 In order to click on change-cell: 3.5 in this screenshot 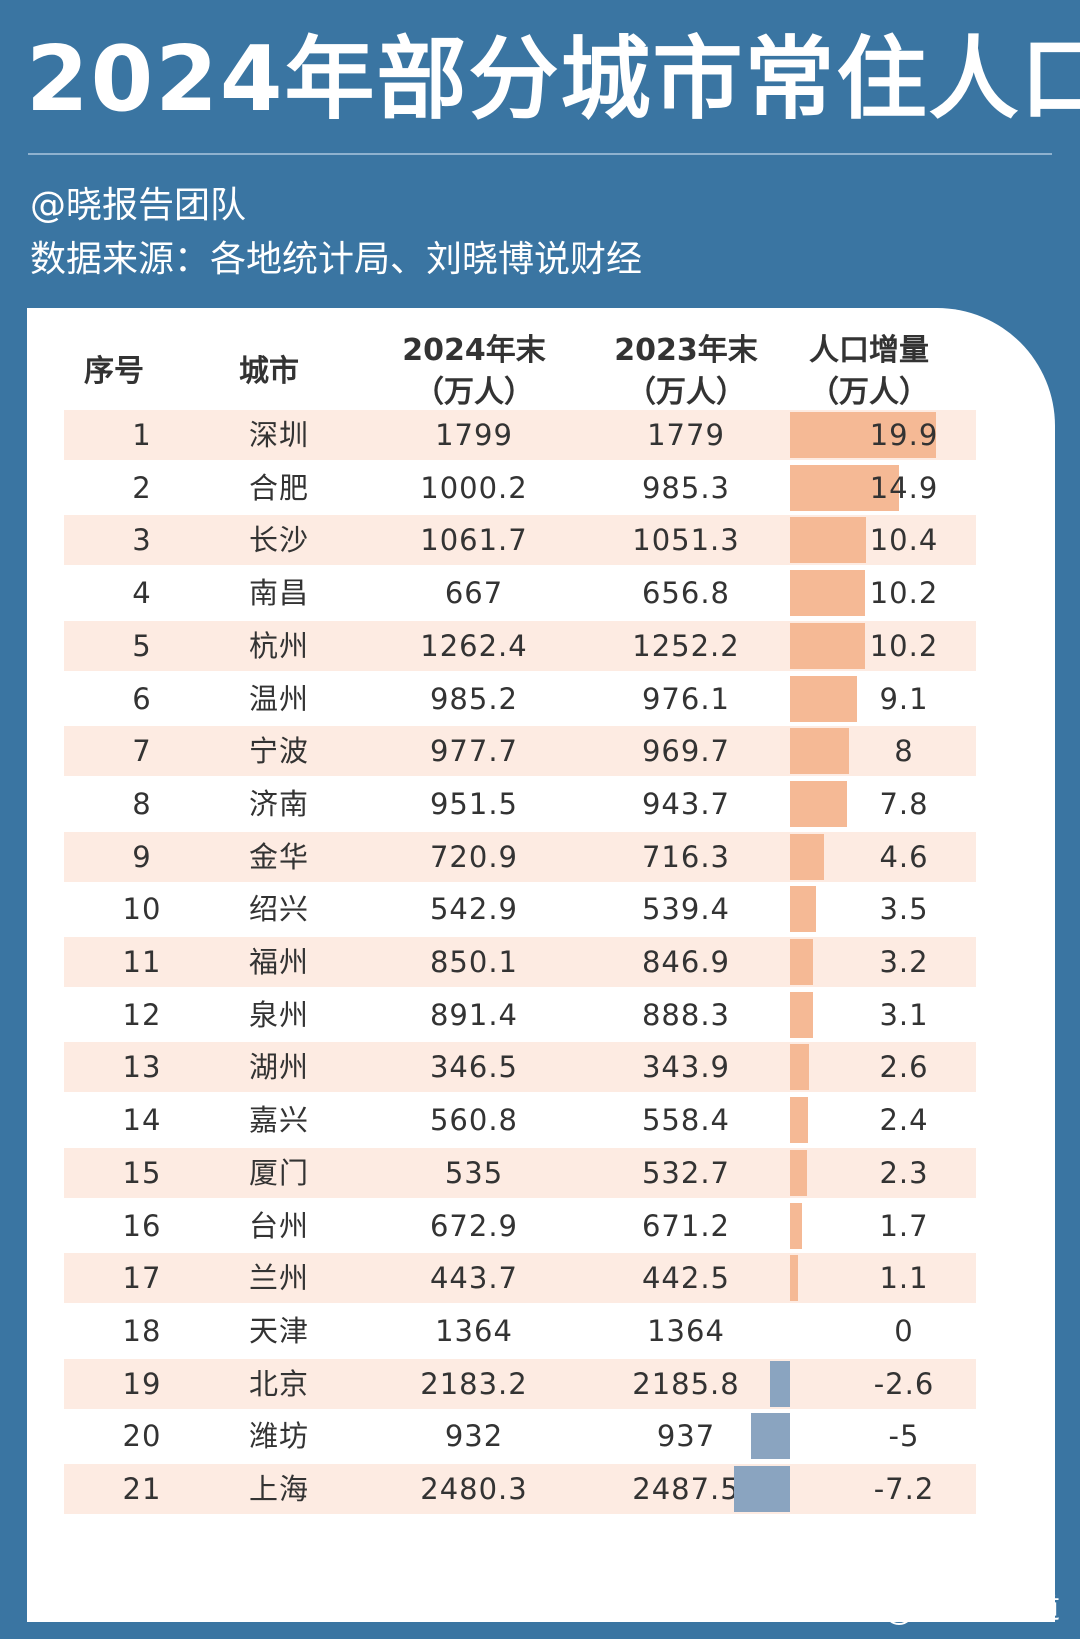, I will do `click(904, 909)`.